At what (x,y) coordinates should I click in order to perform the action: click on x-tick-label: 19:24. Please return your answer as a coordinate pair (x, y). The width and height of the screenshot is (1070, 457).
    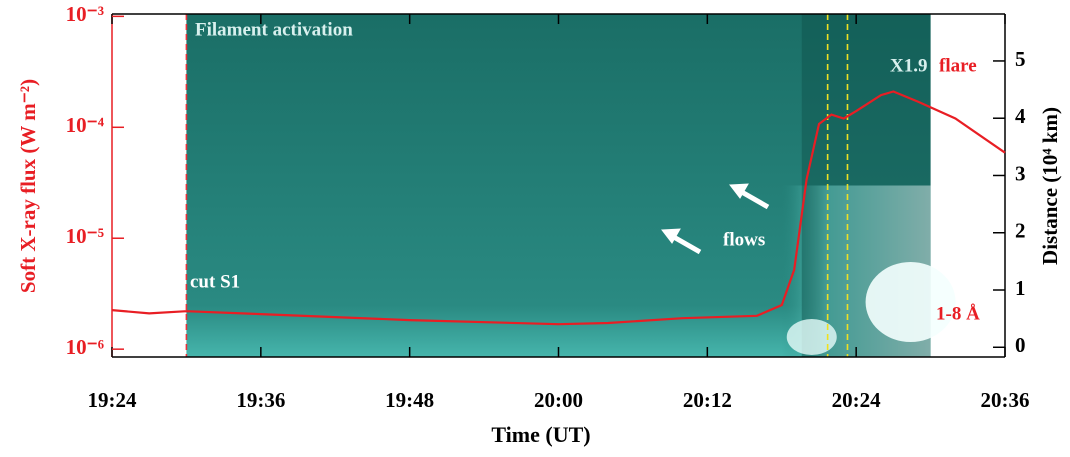
    Looking at the image, I should click on (112, 400).